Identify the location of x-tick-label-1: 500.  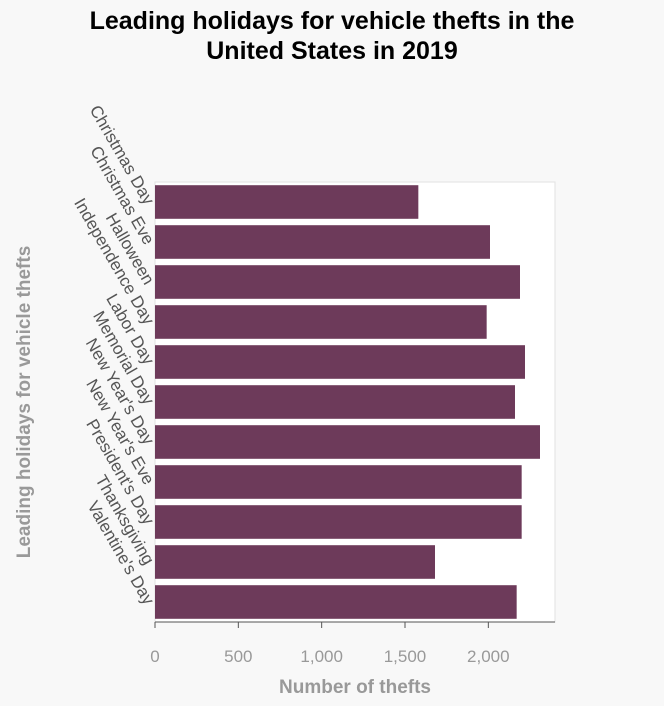
(238, 656).